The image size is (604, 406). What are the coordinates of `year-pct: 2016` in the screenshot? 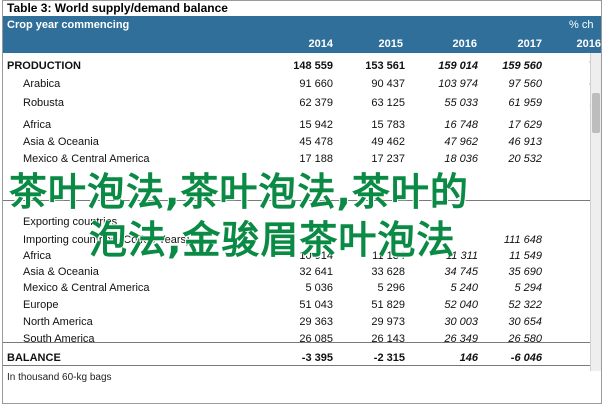 It's located at (588, 44).